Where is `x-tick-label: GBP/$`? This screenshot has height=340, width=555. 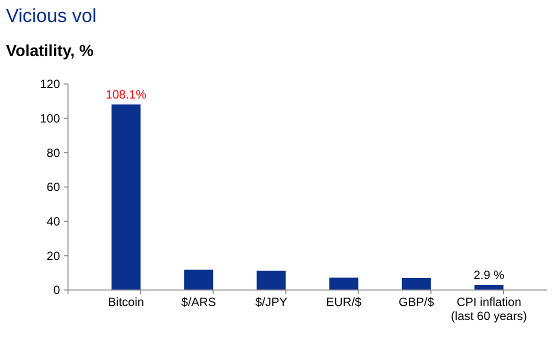 x-tick-label: GBP/$ is located at coordinates (416, 302).